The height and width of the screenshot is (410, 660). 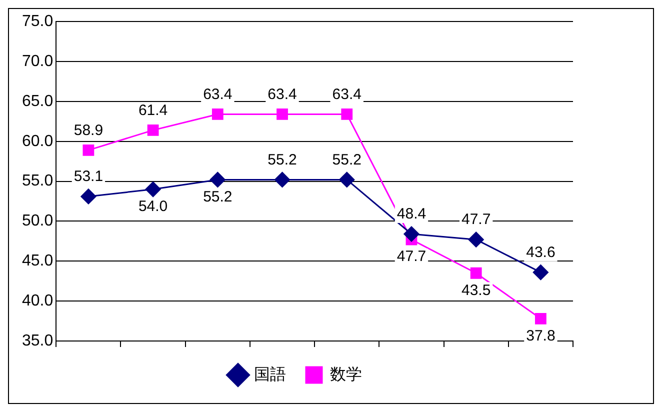 I want to click on data-label: 43.6, so click(x=541, y=252).